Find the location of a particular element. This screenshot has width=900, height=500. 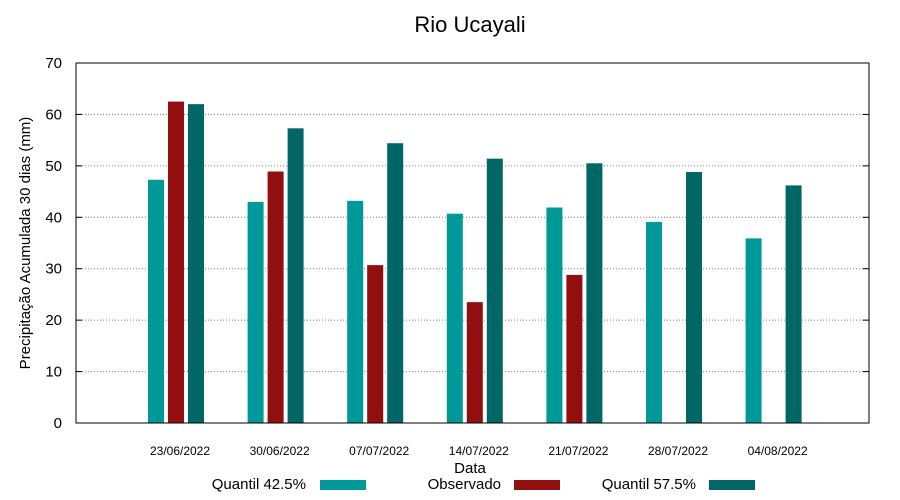

y-tick-label: 20 is located at coordinates (53, 320).